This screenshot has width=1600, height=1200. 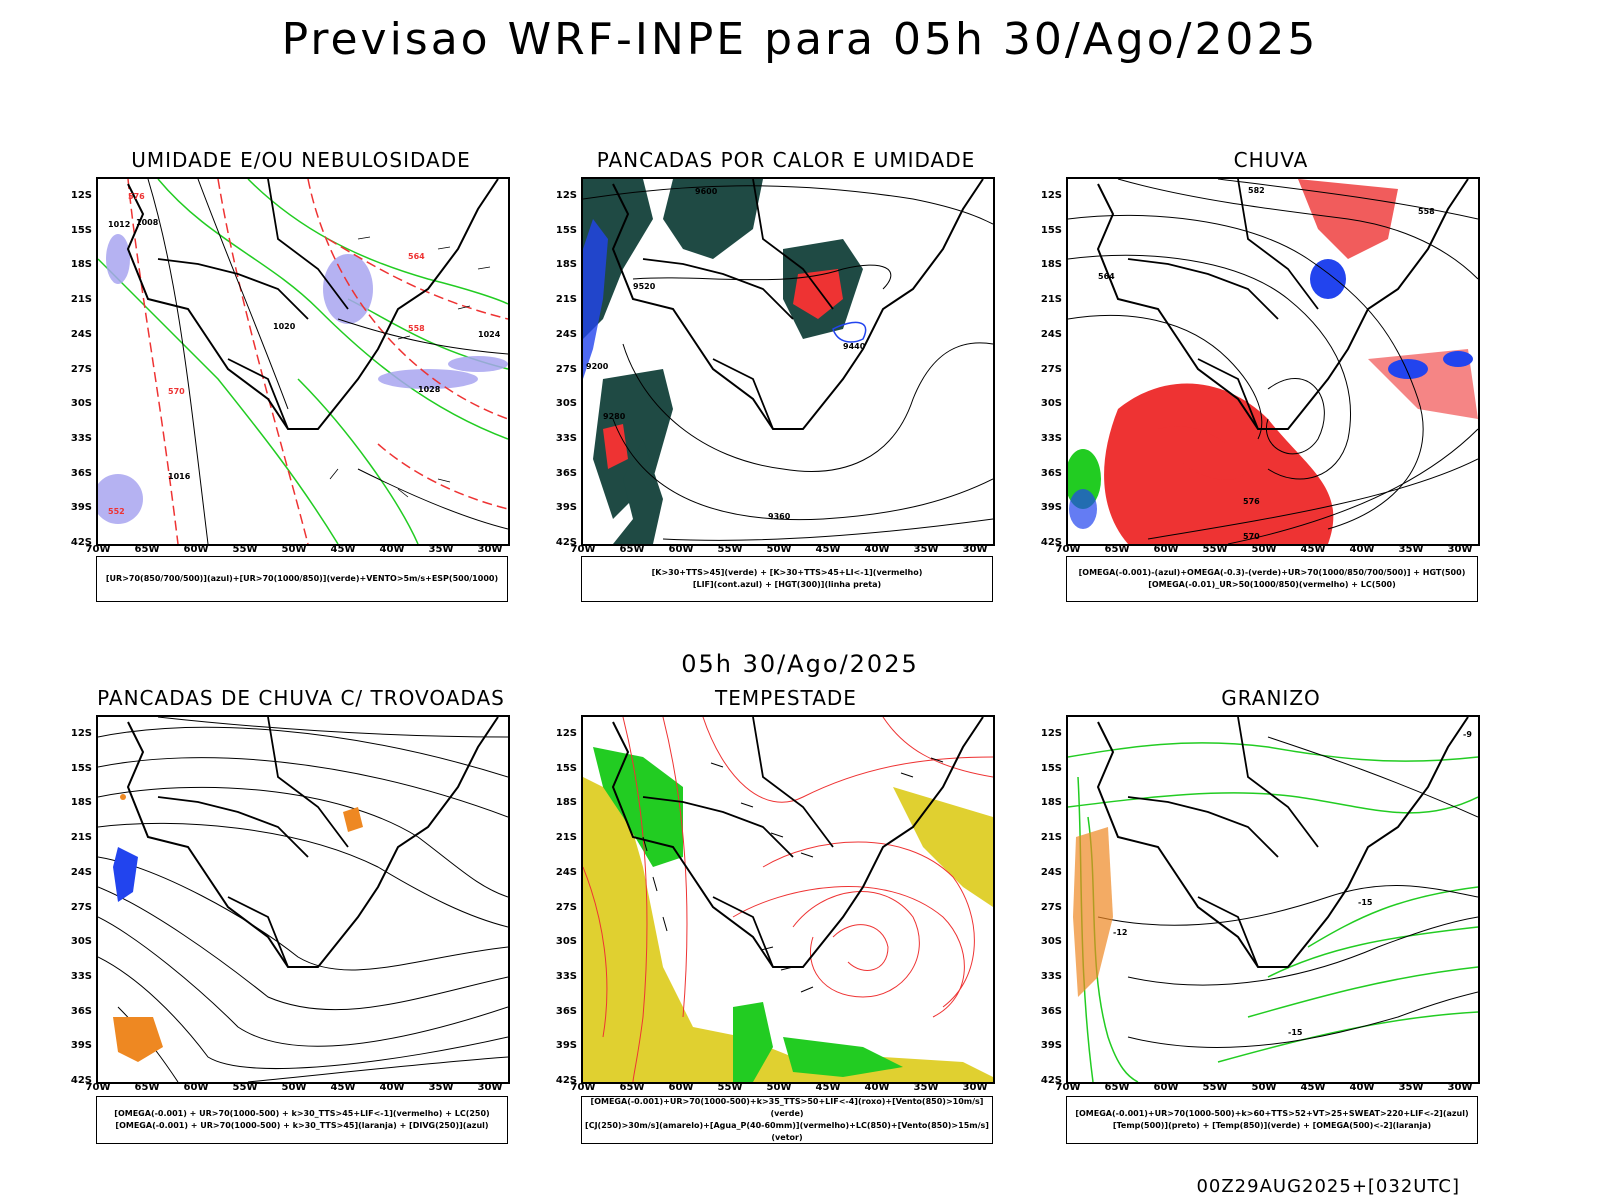 I want to click on contour-label: -9, so click(x=1467, y=734).